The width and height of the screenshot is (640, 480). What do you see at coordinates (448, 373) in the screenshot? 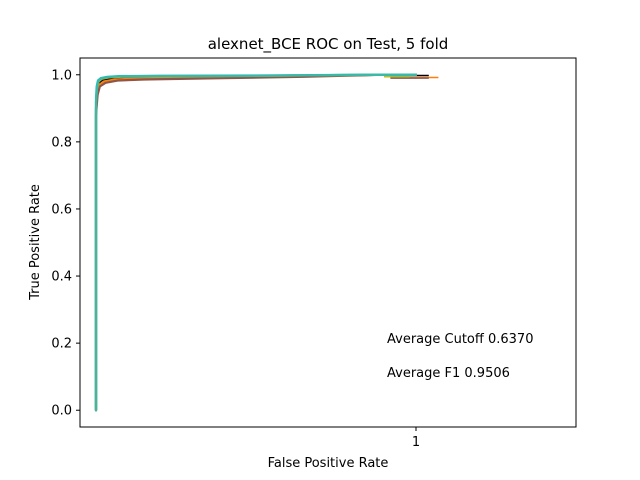
I see `annotation-average-f1: Average F1 0.9506` at bounding box center [448, 373].